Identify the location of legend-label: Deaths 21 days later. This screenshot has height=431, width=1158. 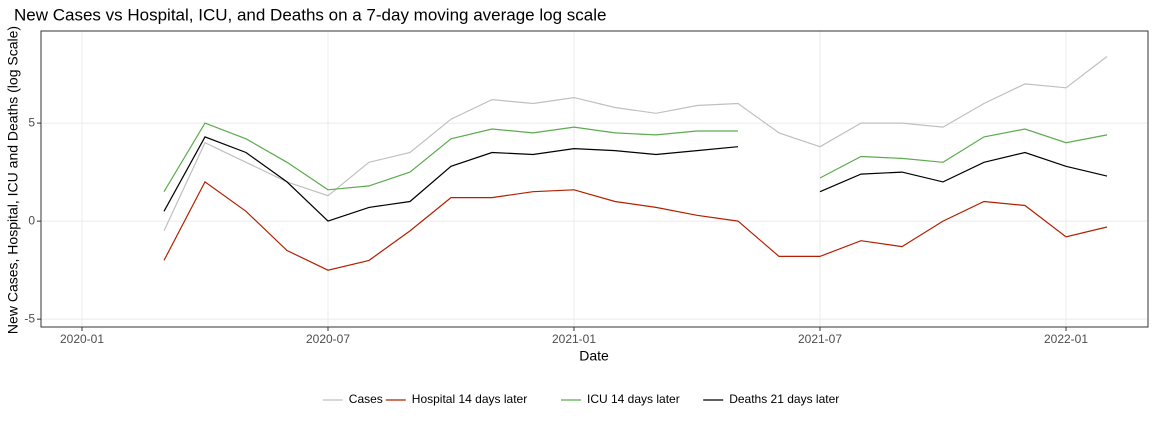
(784, 399).